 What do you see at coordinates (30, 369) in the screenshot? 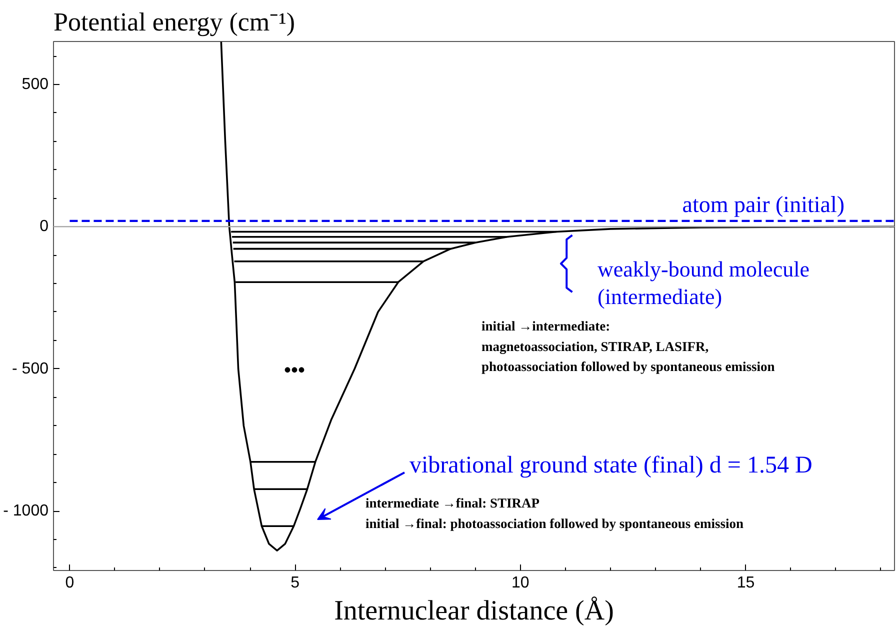
I see `y-tick-label: - 500` at bounding box center [30, 369].